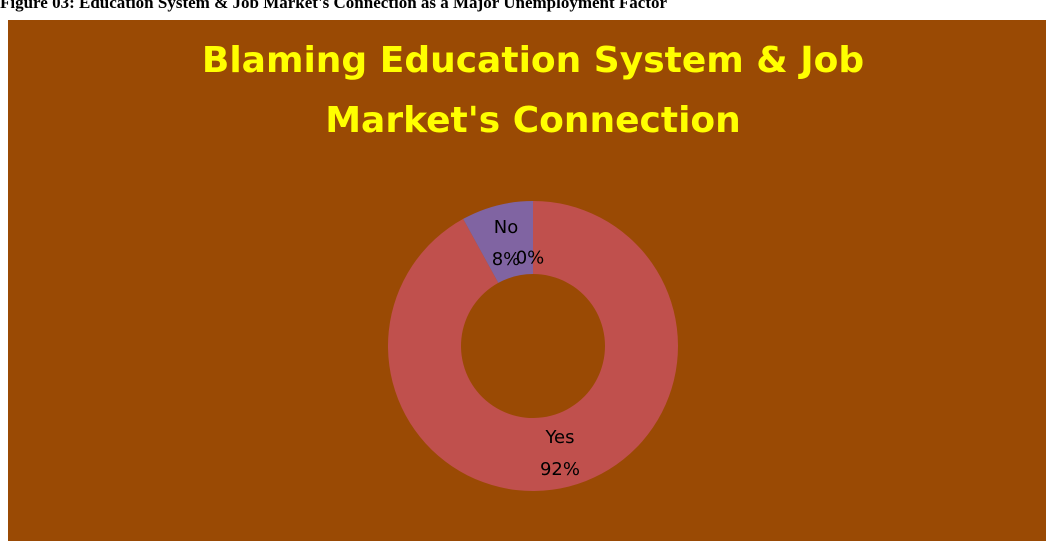  I want to click on slice-label: No, so click(506, 227).